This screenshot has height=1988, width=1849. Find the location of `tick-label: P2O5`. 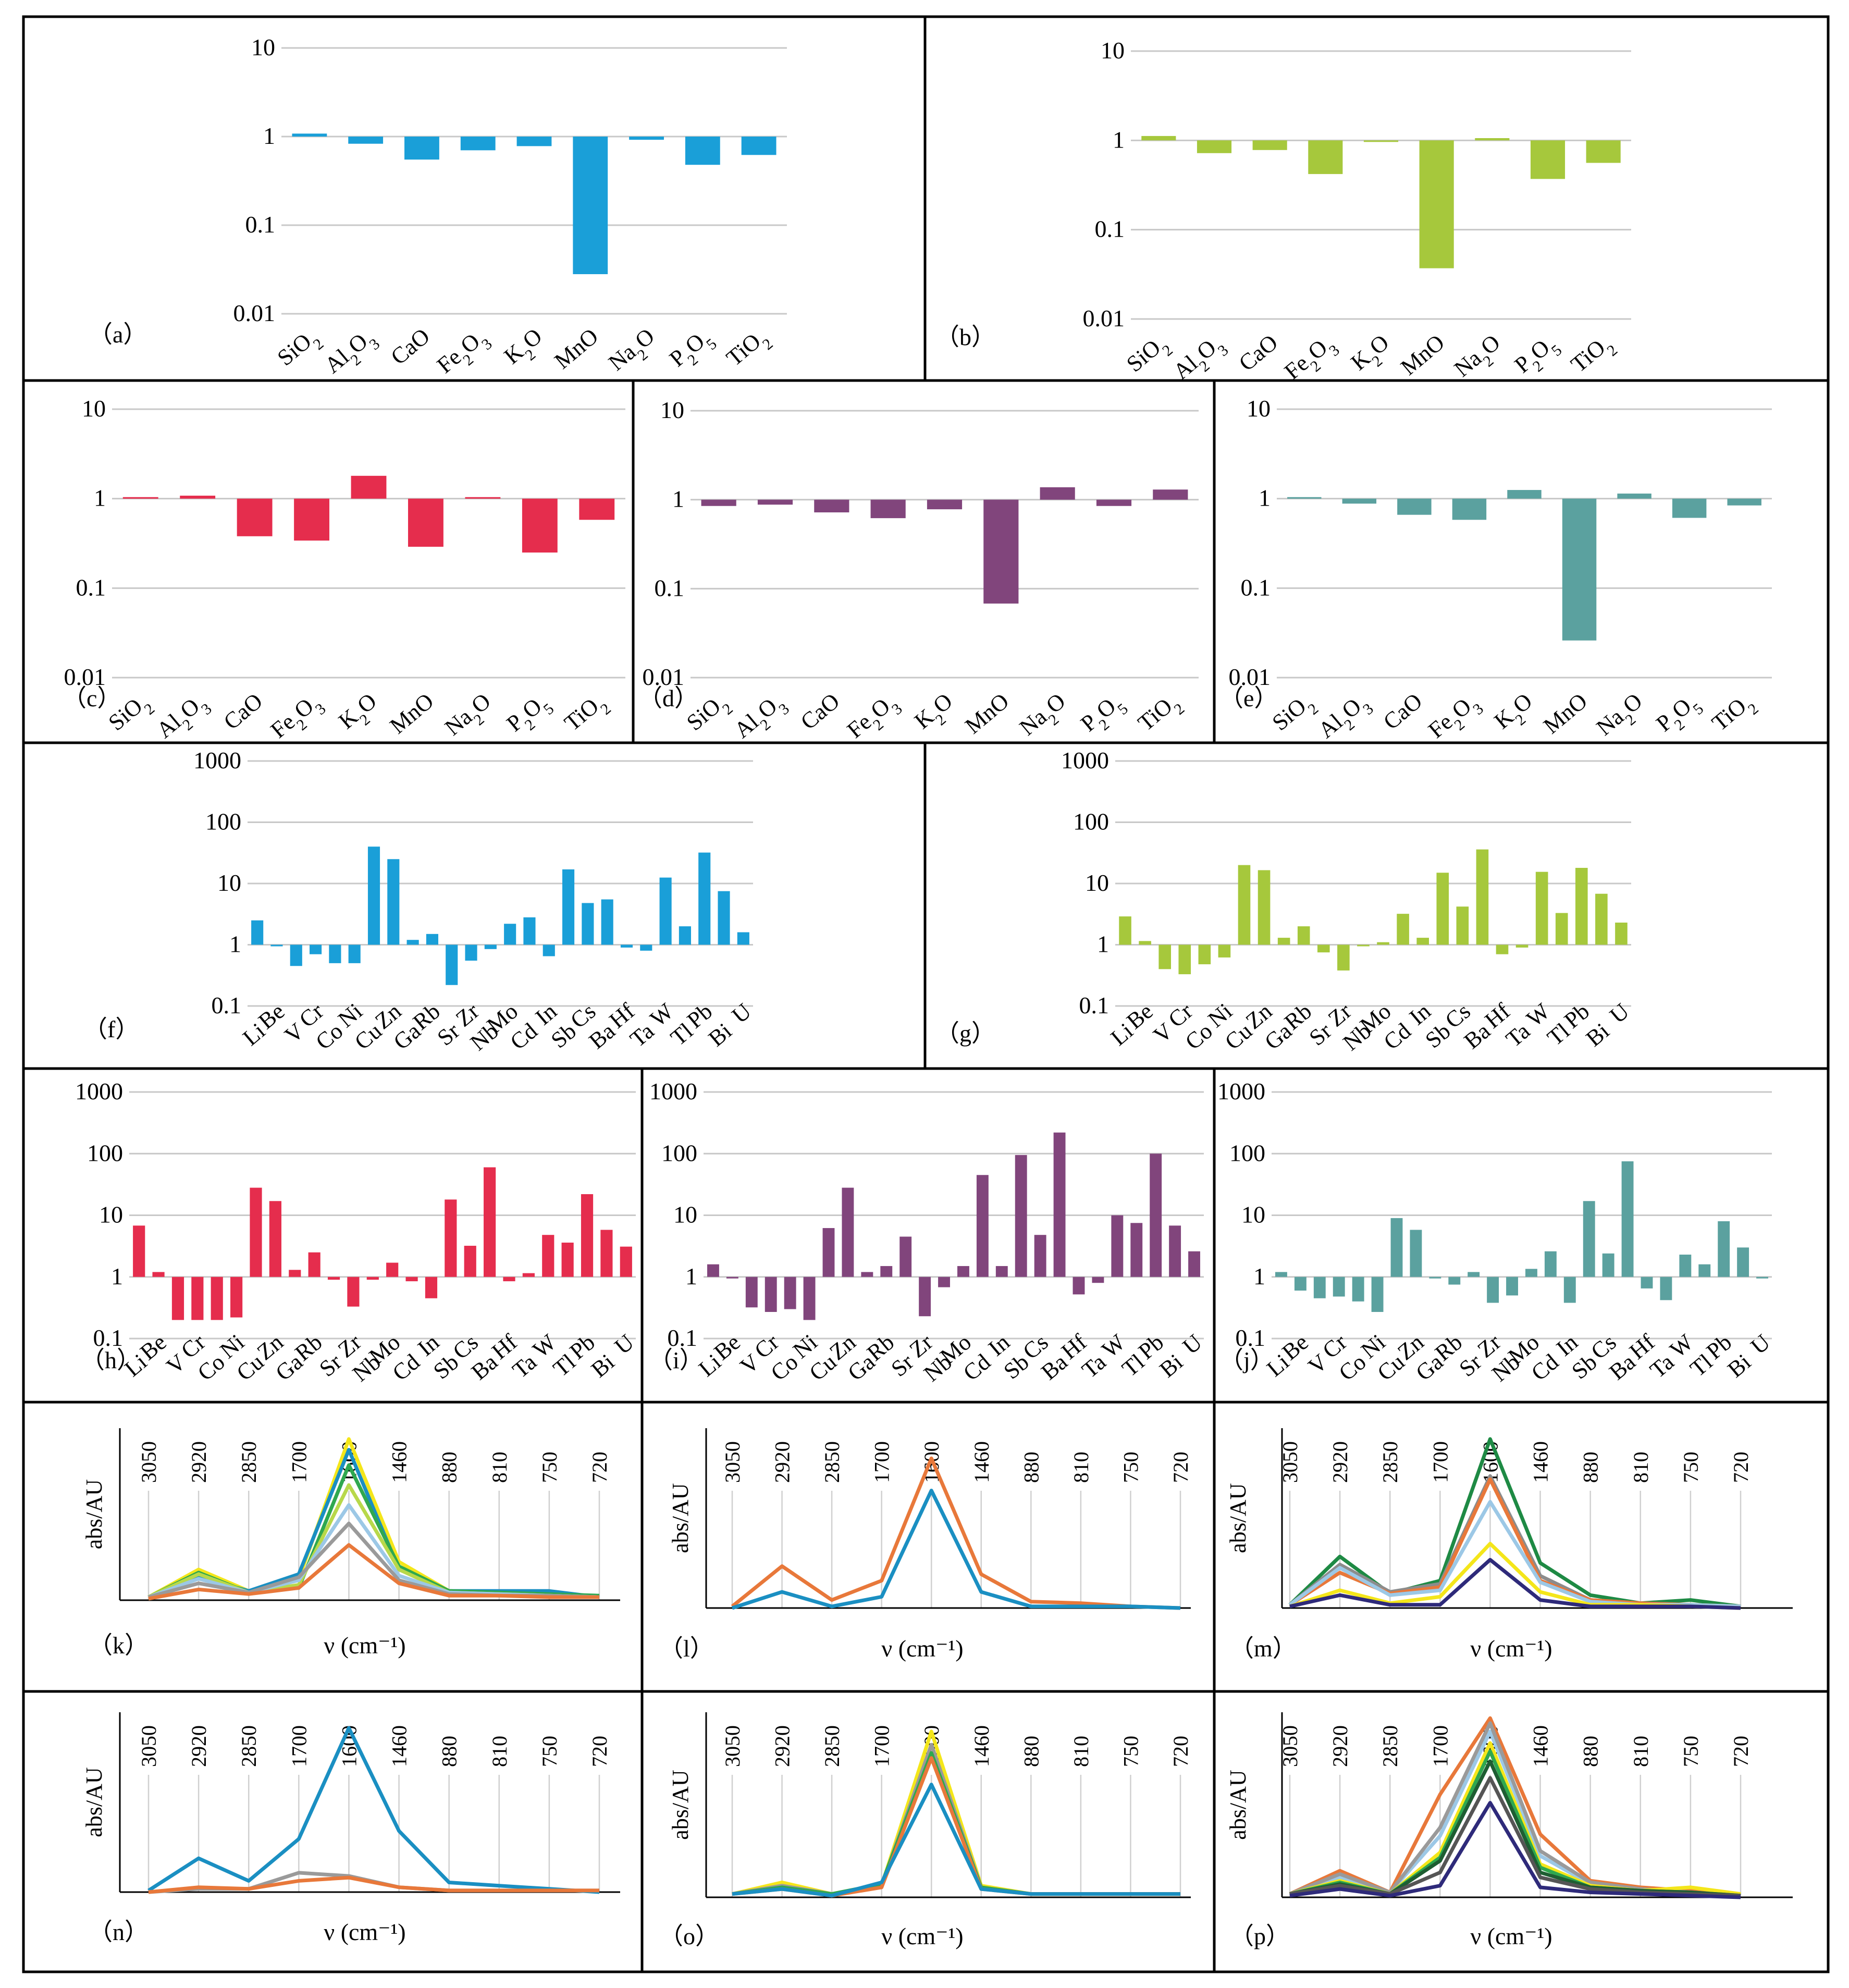

tick-label: P2O5 is located at coordinates (1103, 715).